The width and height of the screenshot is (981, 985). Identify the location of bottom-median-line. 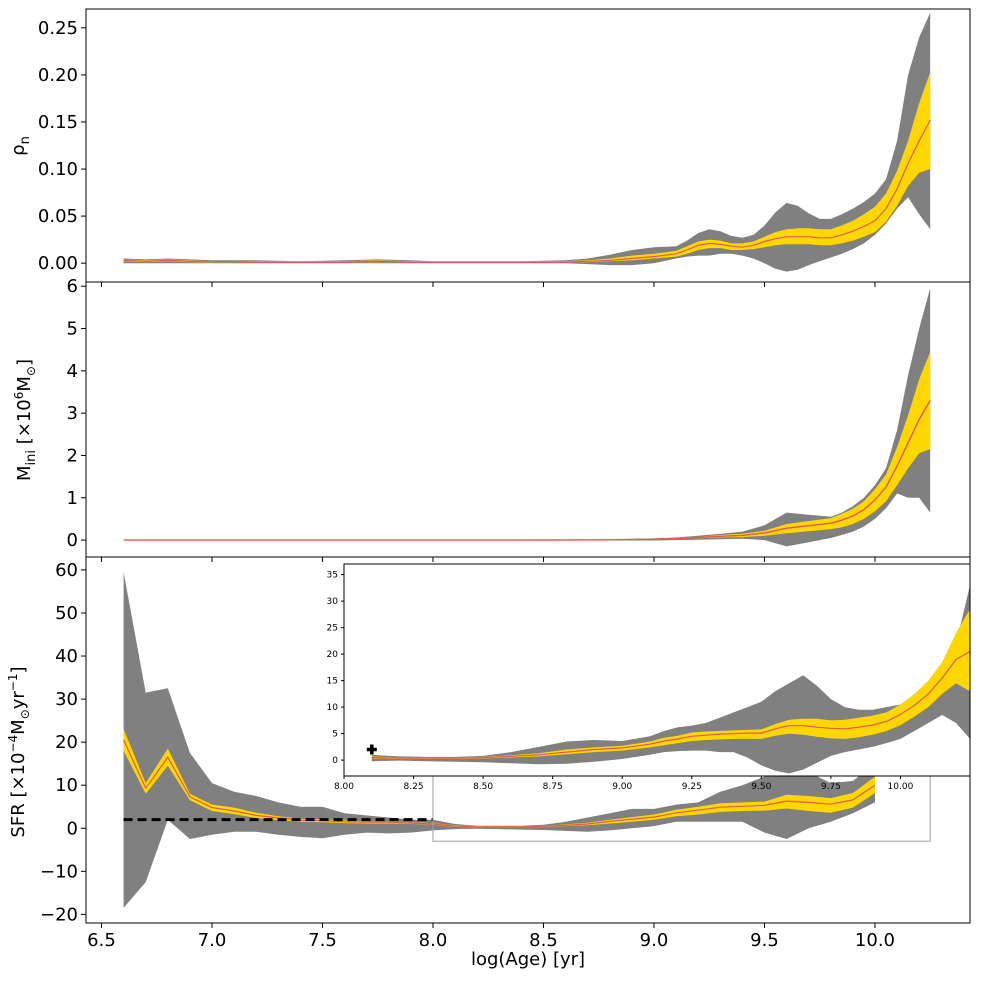
(499, 783).